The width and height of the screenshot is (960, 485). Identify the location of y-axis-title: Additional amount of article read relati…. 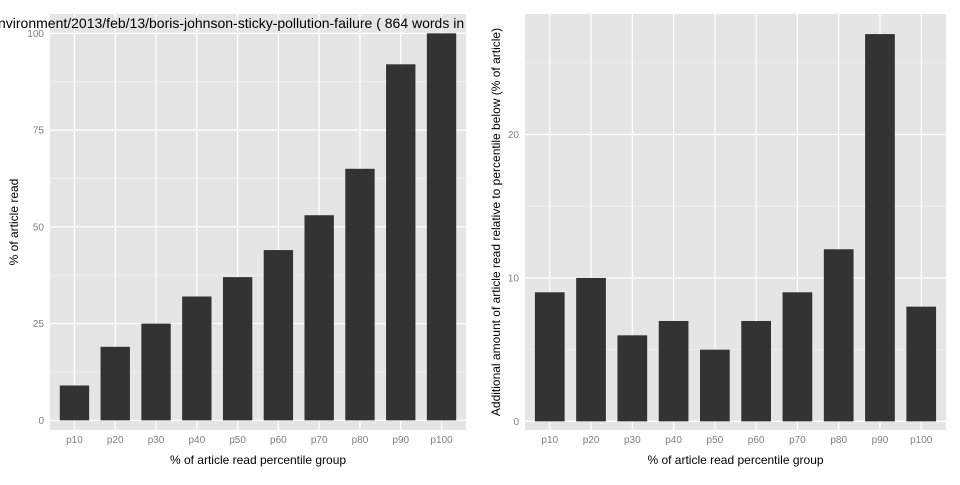
(496, 222).